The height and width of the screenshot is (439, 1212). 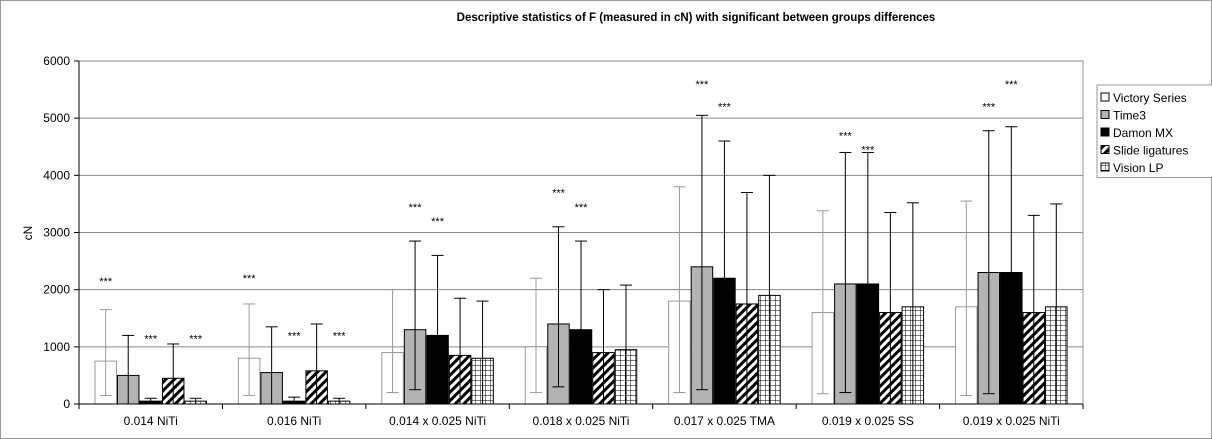 What do you see at coordinates (1138, 168) in the screenshot?
I see `legend-label: Vision LP` at bounding box center [1138, 168].